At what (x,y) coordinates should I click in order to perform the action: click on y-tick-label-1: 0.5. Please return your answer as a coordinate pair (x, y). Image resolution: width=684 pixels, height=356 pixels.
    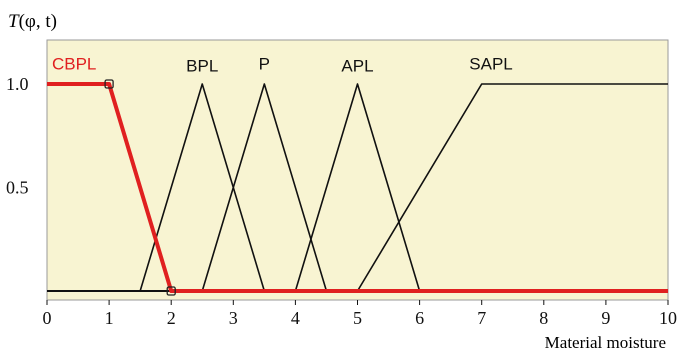
    Looking at the image, I should click on (17, 188).